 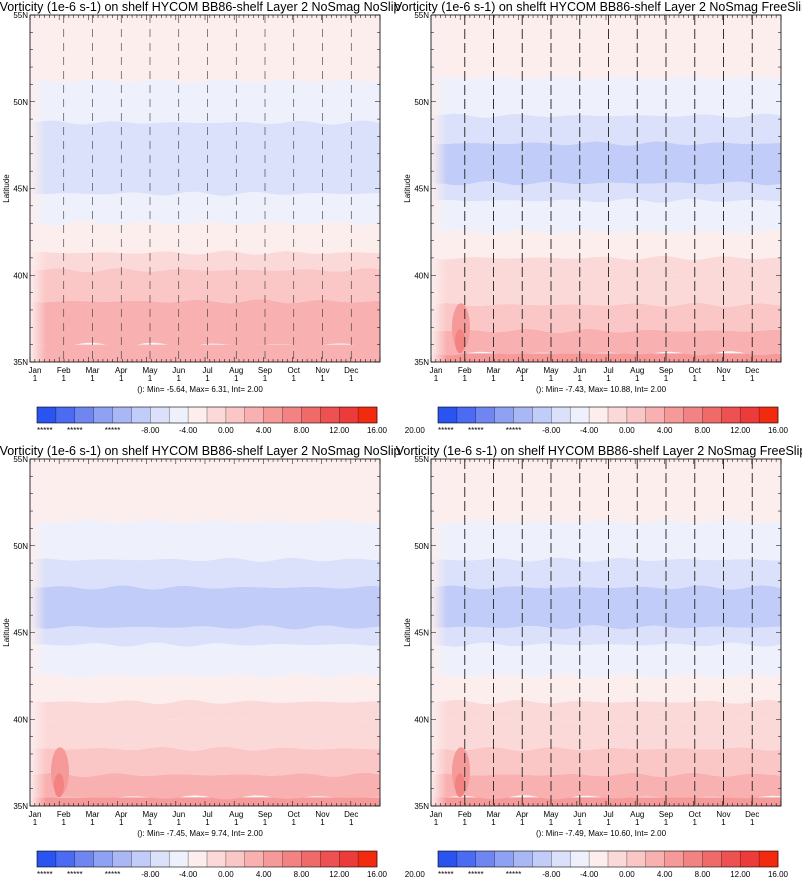 I want to click on colorbar-label: 12.00, so click(x=740, y=874).